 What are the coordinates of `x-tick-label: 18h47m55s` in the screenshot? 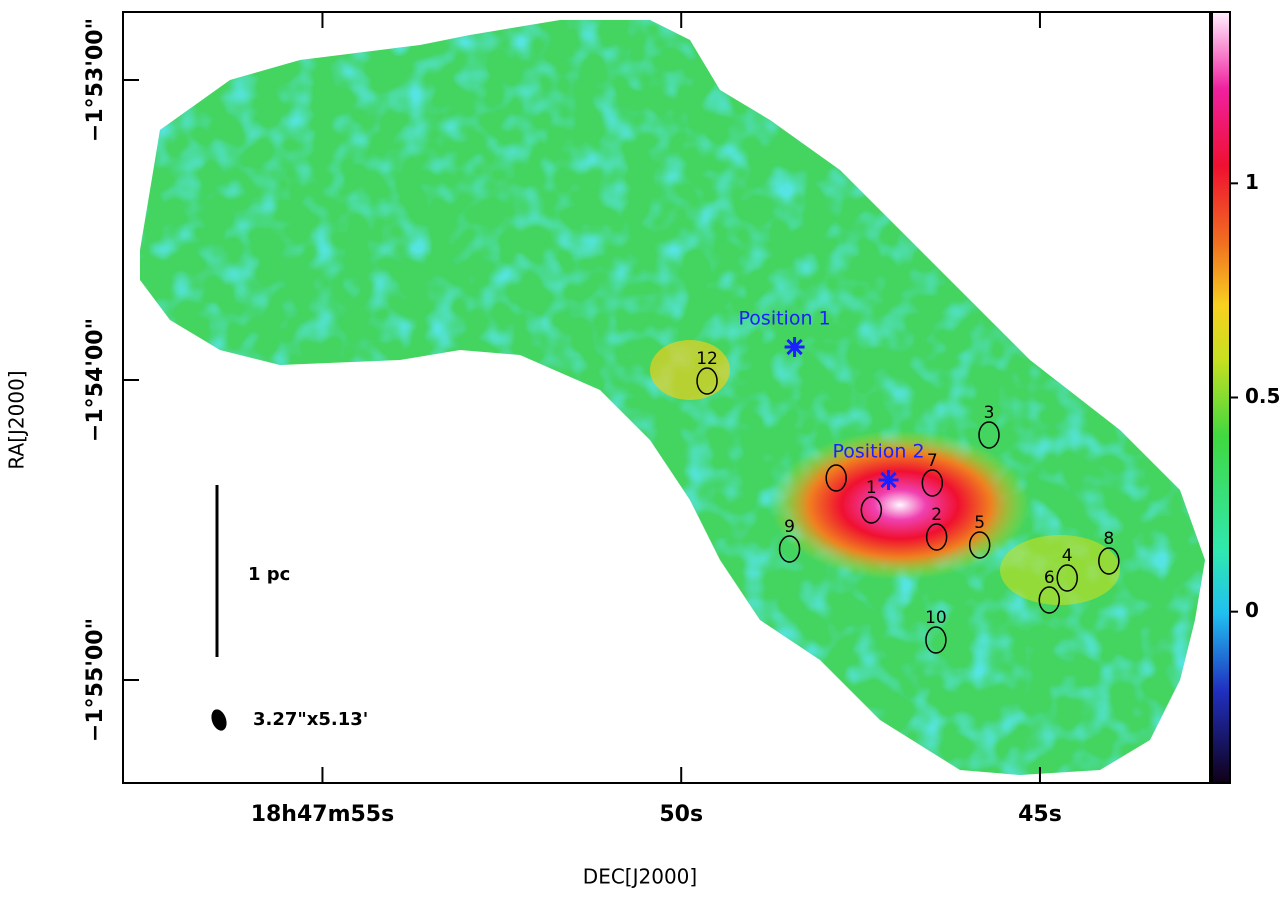 It's located at (323, 814).